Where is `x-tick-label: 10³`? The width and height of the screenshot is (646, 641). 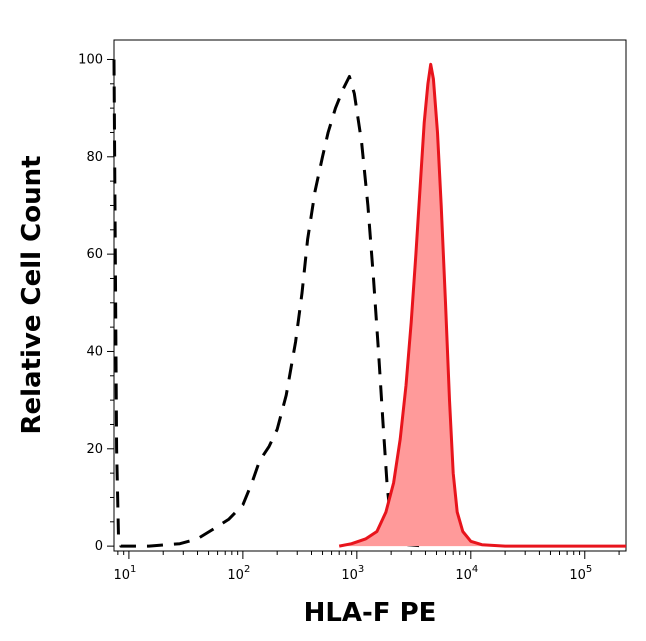
x-tick-label: 10³ is located at coordinates (352, 573).